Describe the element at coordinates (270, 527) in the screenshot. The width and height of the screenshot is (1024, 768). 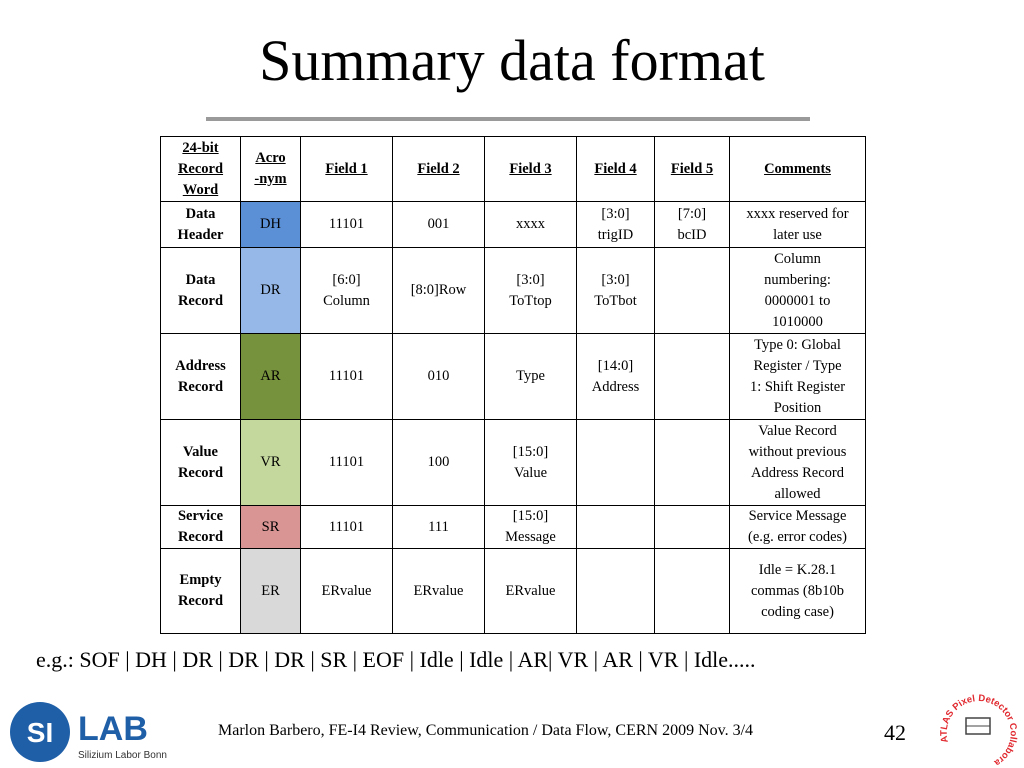
I see `acronym-cell: SR` at that location.